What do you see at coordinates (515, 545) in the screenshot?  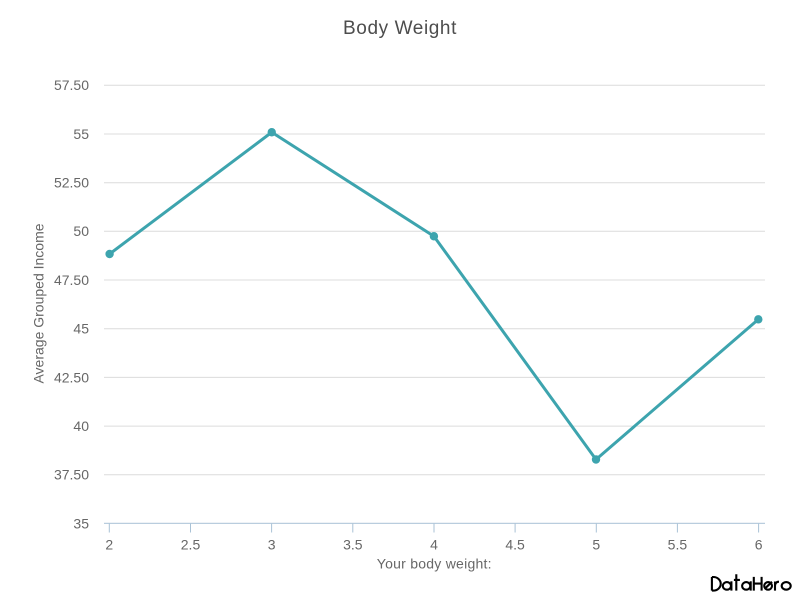 I see `svg-text: 4.5` at bounding box center [515, 545].